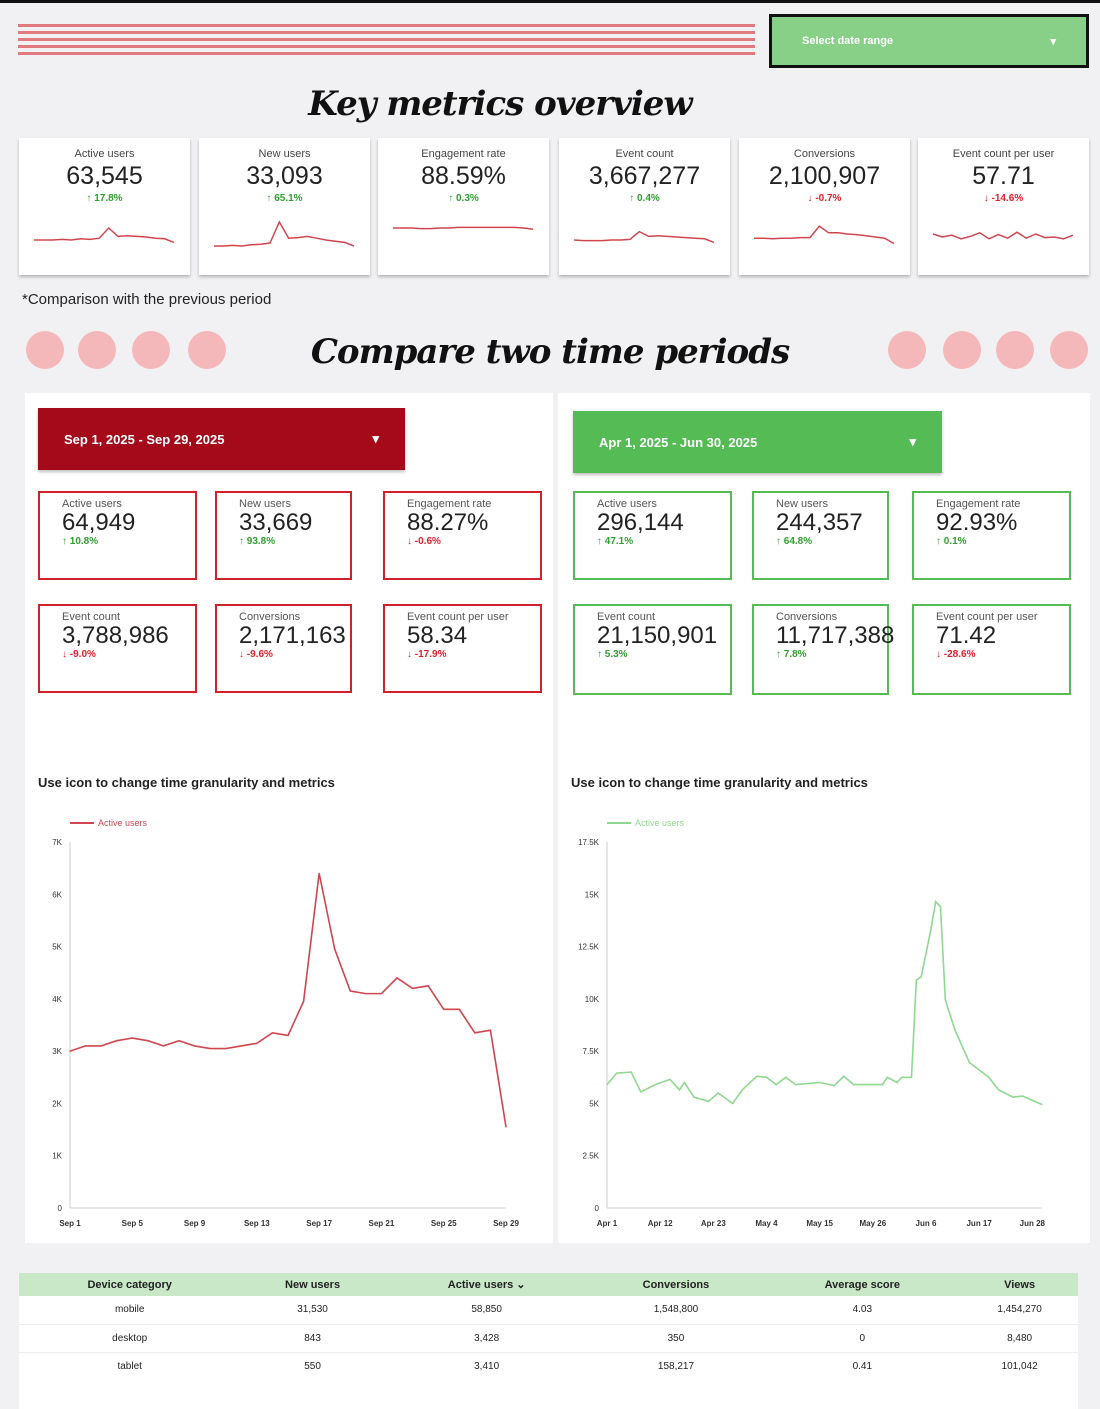 This screenshot has width=1100, height=1409. What do you see at coordinates (256, 654) in the screenshot?
I see `metric-delta: ↓ -9.6%` at bounding box center [256, 654].